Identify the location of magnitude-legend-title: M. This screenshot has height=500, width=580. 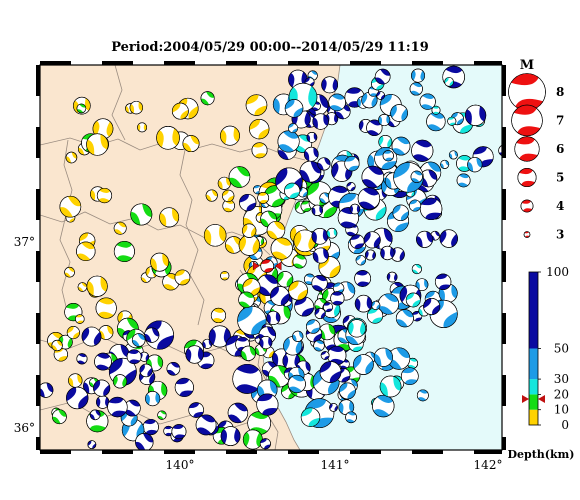
(527, 65).